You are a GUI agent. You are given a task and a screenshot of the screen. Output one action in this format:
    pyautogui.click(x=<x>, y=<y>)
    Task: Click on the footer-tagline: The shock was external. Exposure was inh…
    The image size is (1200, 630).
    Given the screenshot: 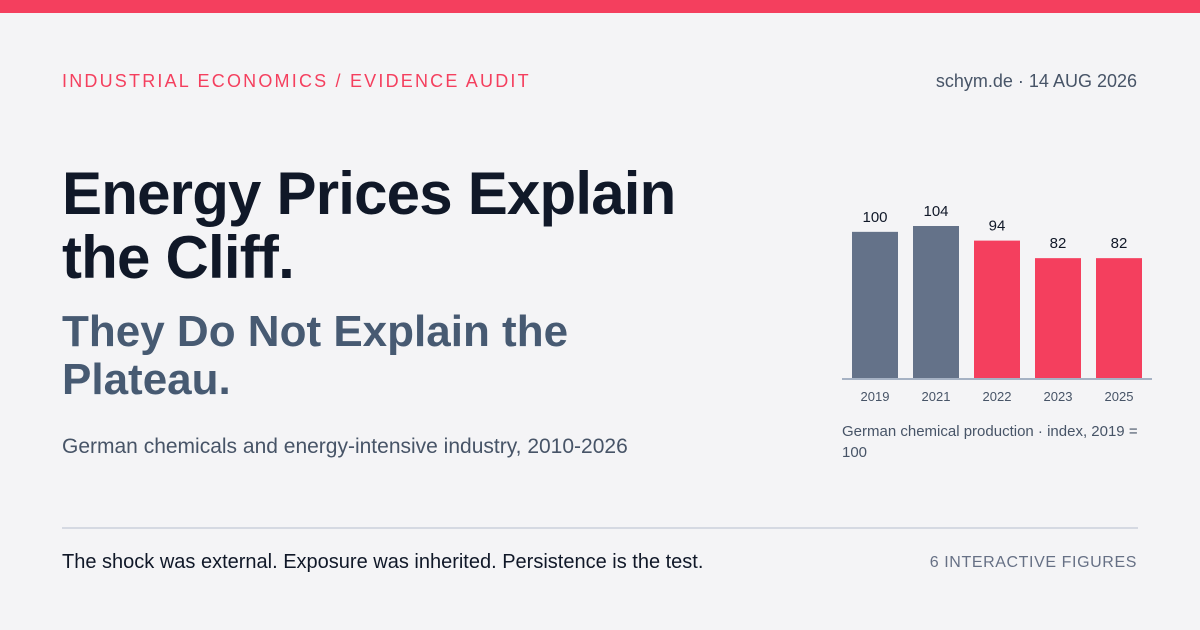 What is the action you would take?
    pyautogui.click(x=383, y=562)
    